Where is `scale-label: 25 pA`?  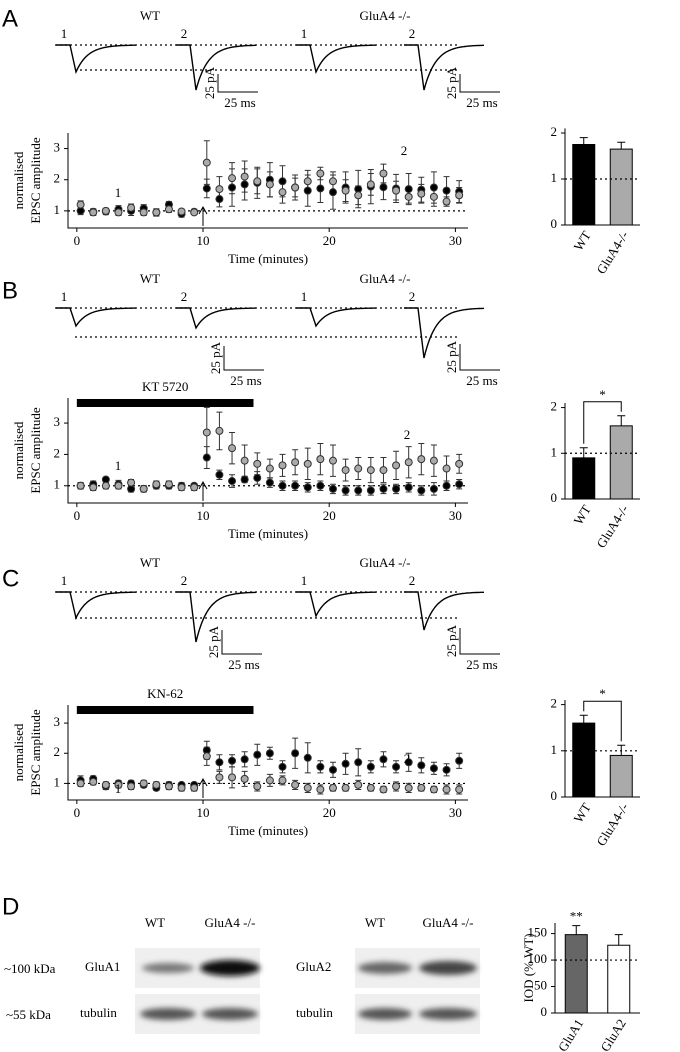
scale-label: 25 pA is located at coordinates (451, 356).